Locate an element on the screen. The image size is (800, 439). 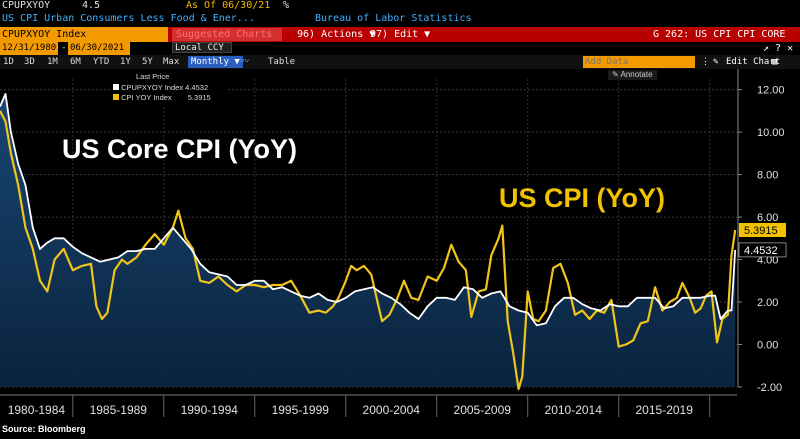
period-3d: 3D is located at coordinates (29, 62).